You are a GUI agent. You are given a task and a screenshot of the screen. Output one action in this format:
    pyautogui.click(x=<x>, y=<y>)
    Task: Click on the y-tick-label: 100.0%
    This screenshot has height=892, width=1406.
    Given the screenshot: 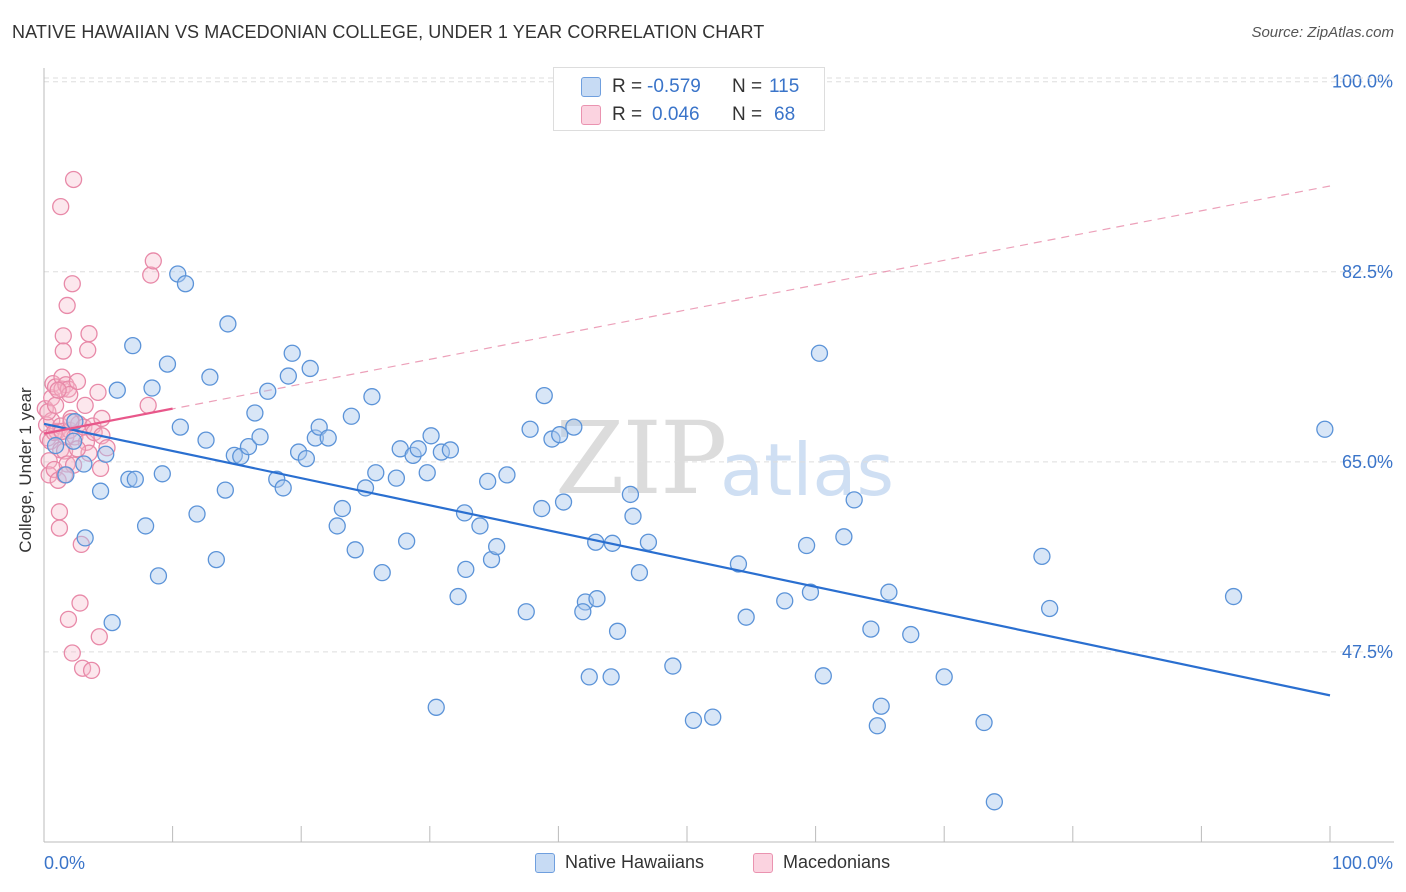 What is the action you would take?
    pyautogui.click(x=1362, y=82)
    